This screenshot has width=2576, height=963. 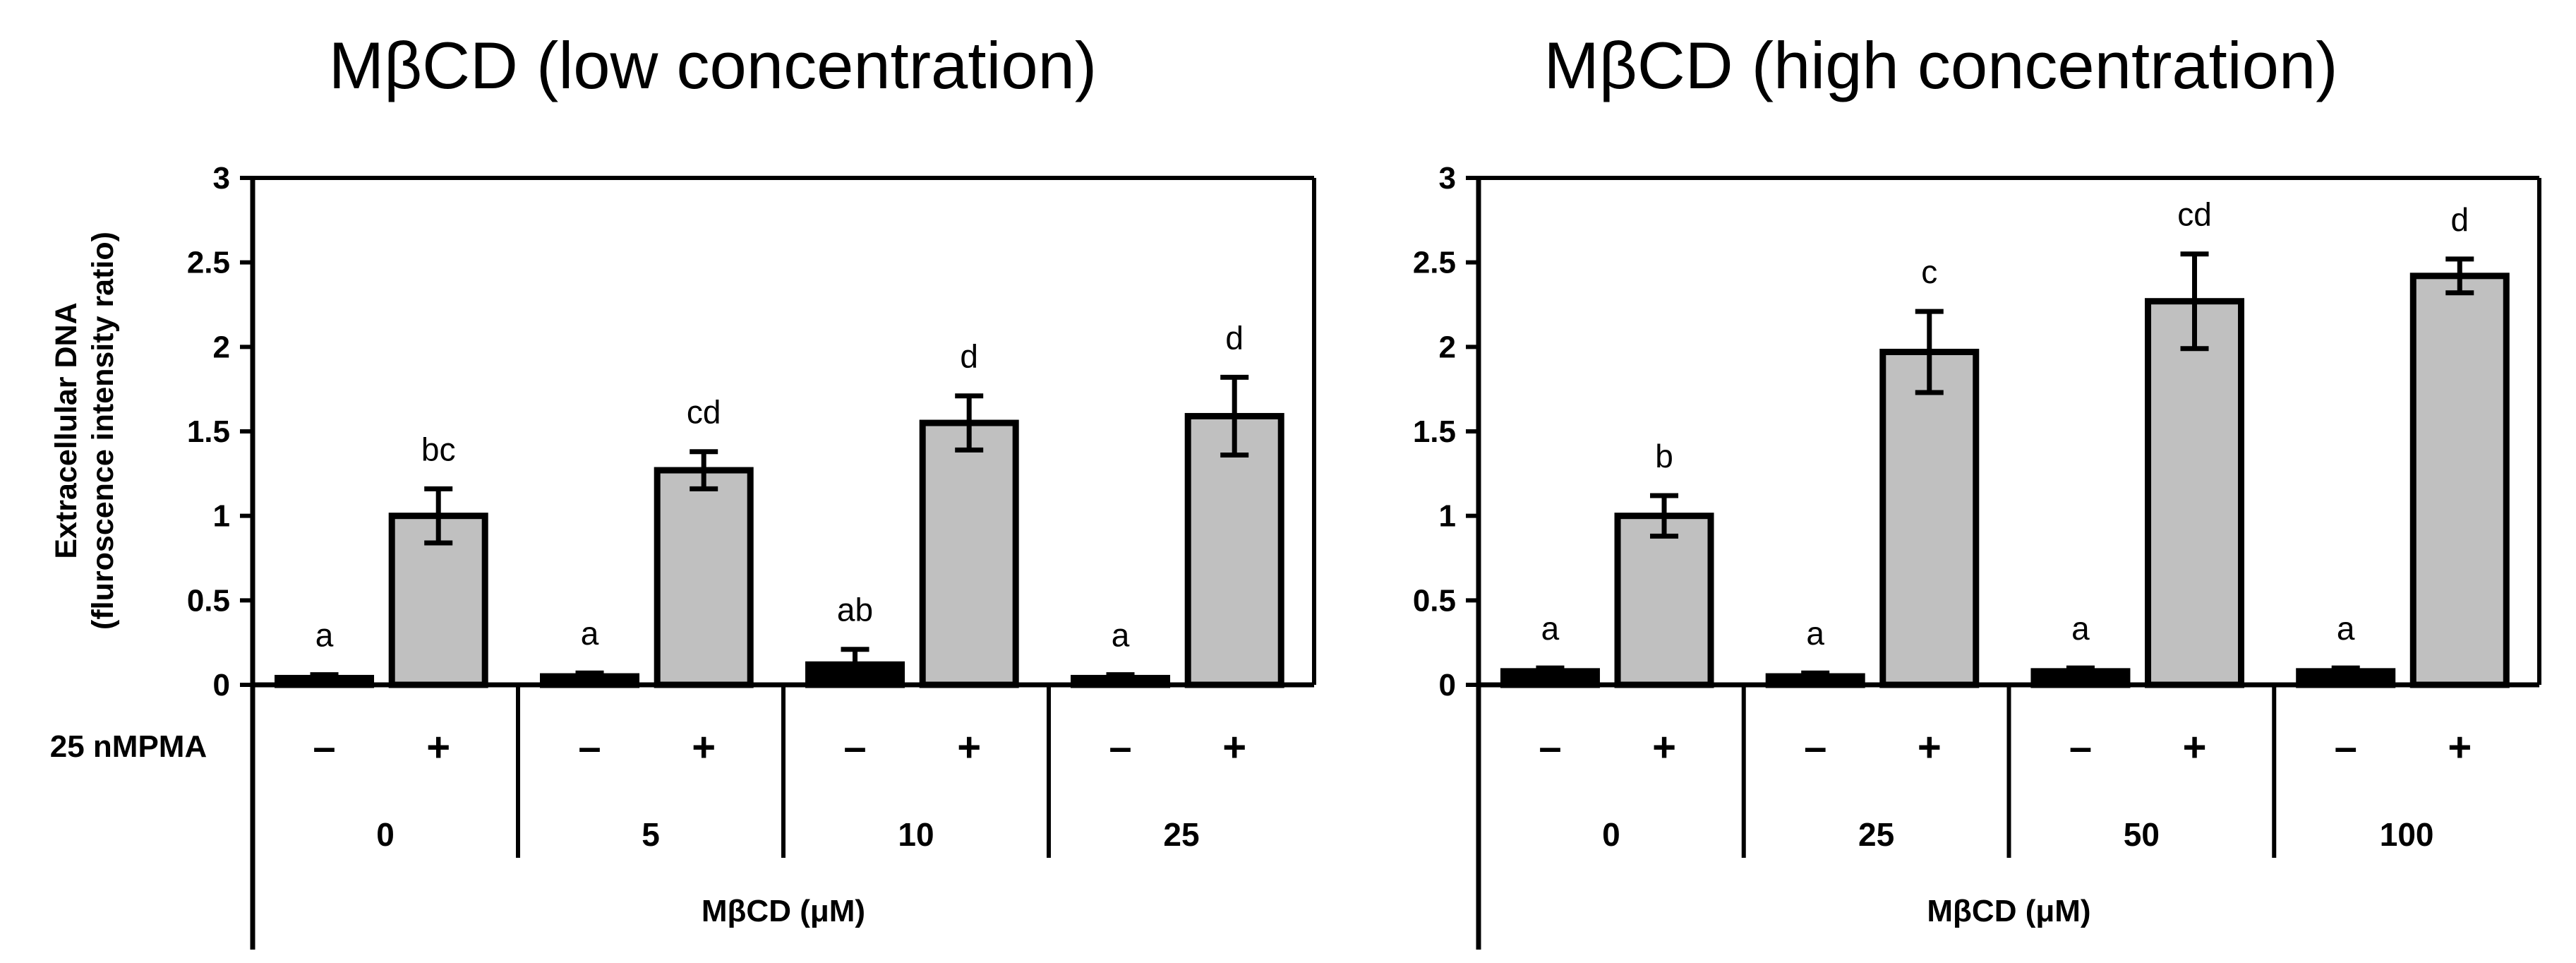 I want to click on significance-letter: c, so click(x=1929, y=271).